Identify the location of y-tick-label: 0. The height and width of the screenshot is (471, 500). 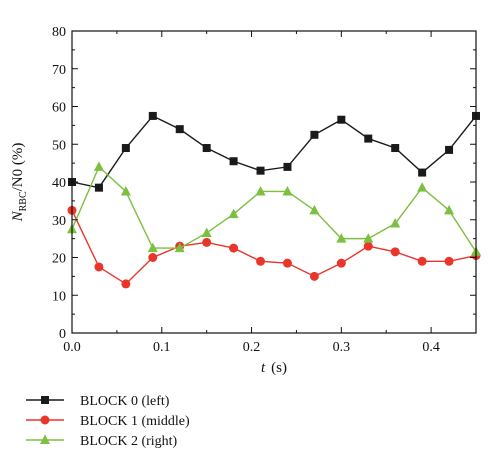
(62, 334).